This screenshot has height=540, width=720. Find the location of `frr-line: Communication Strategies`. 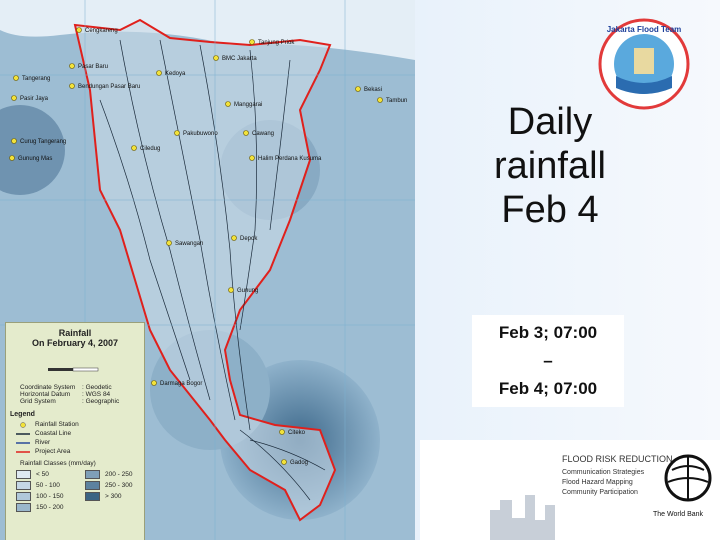

frr-line: Communication Strategies is located at coordinates (603, 472).